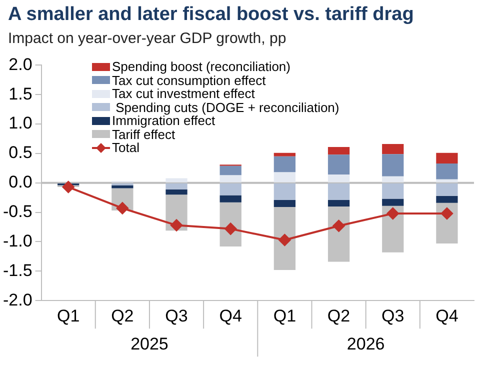 The image size is (500, 365). What do you see at coordinates (228, 107) in the screenshot?
I see `legend-label: Spending cuts (DOGE + reconciliation)` at bounding box center [228, 107].